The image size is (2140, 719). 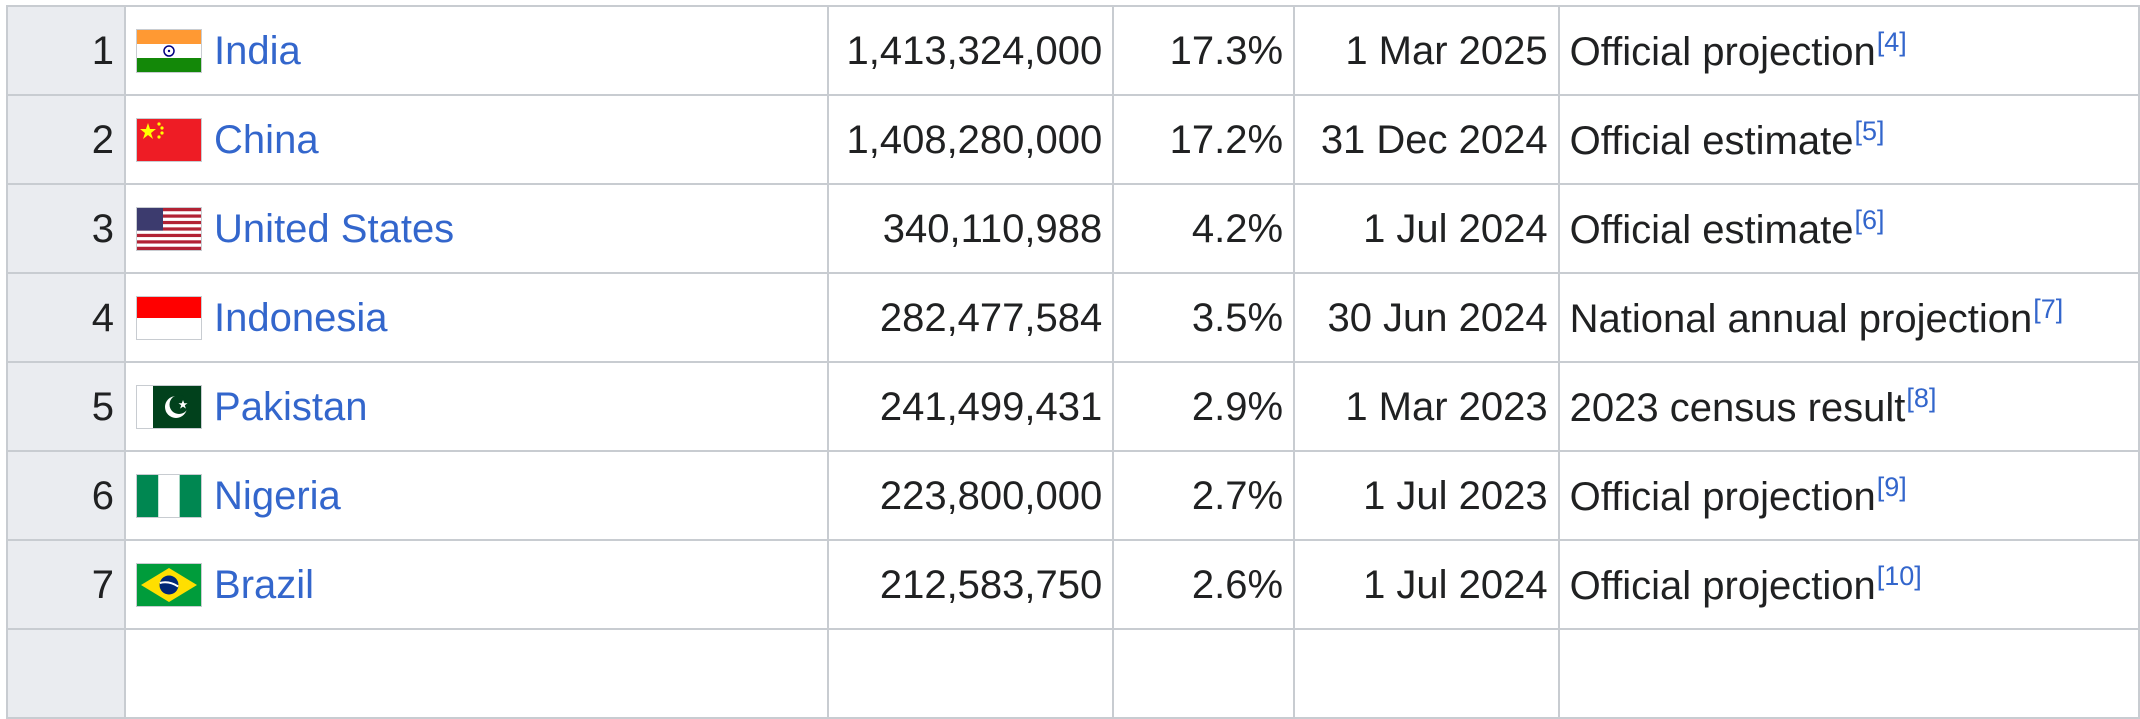 What do you see at coordinates (66, 228) in the screenshot?
I see `rank-cell: 3` at bounding box center [66, 228].